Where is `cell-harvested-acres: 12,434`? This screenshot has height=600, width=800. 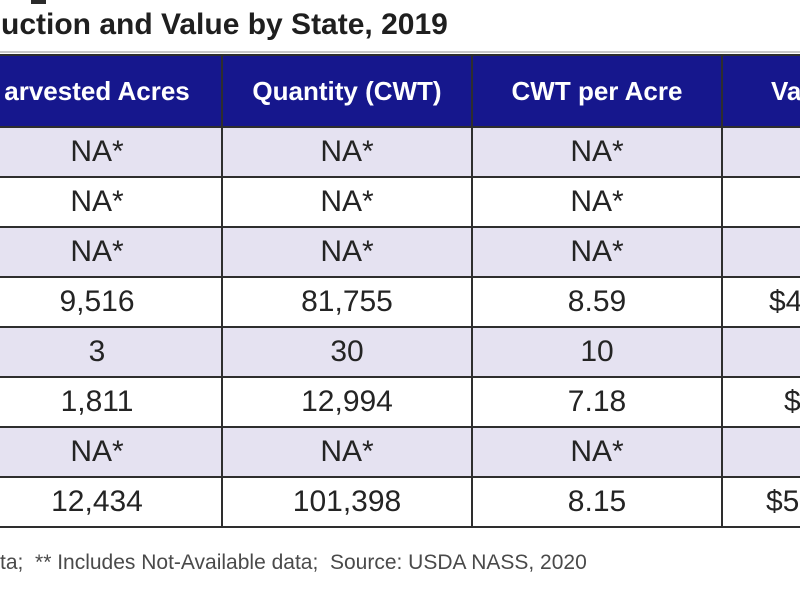 cell-harvested-acres: 12,434 is located at coordinates (111, 502).